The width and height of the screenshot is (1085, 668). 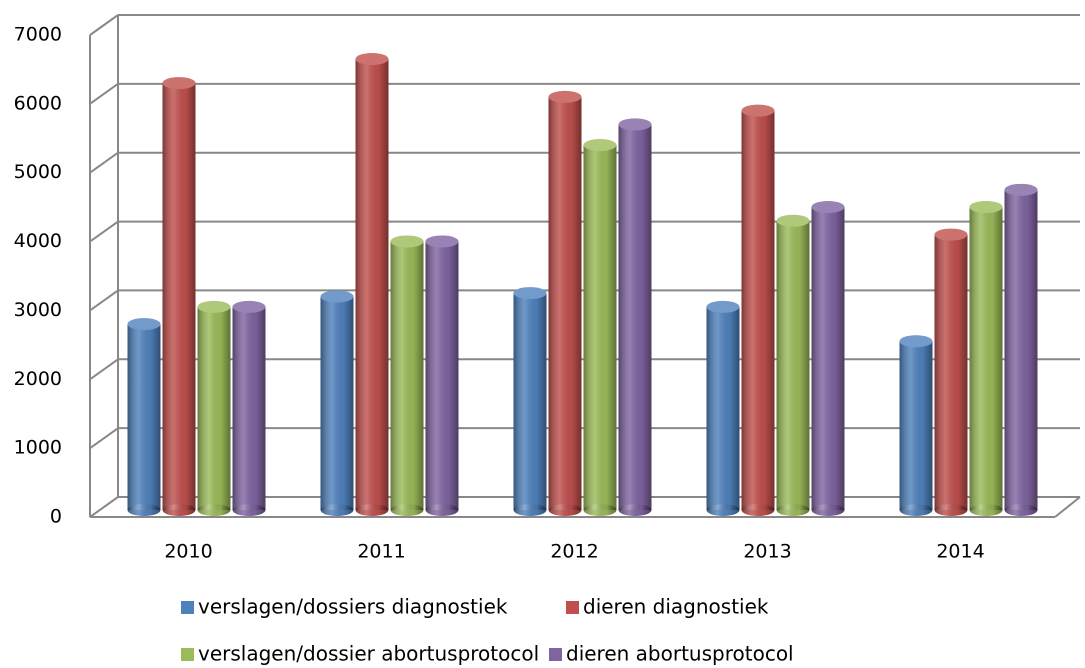 What do you see at coordinates (38, 310) in the screenshot?
I see `y-tick-label: 3000` at bounding box center [38, 310].